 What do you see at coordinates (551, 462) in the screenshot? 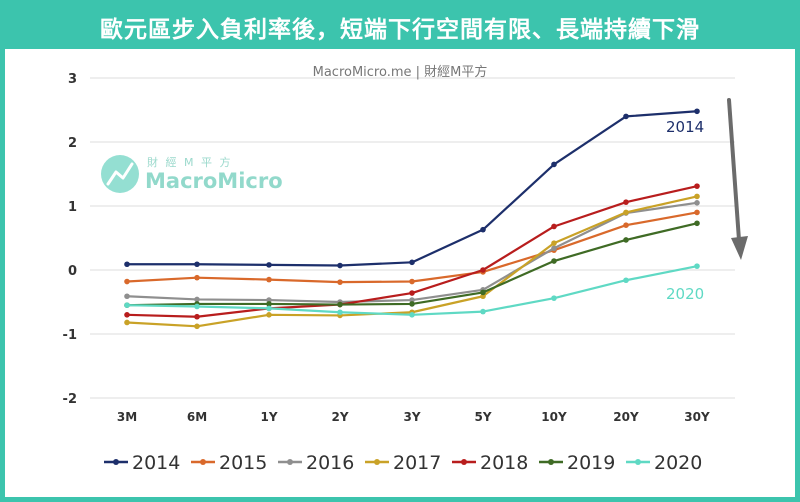
I see `legend-marker-2019` at bounding box center [551, 462].